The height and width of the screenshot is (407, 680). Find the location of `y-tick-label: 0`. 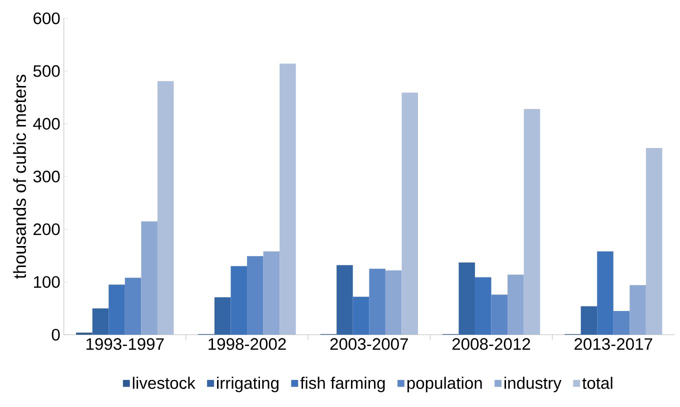

y-tick-label: 0 is located at coordinates (56, 334).